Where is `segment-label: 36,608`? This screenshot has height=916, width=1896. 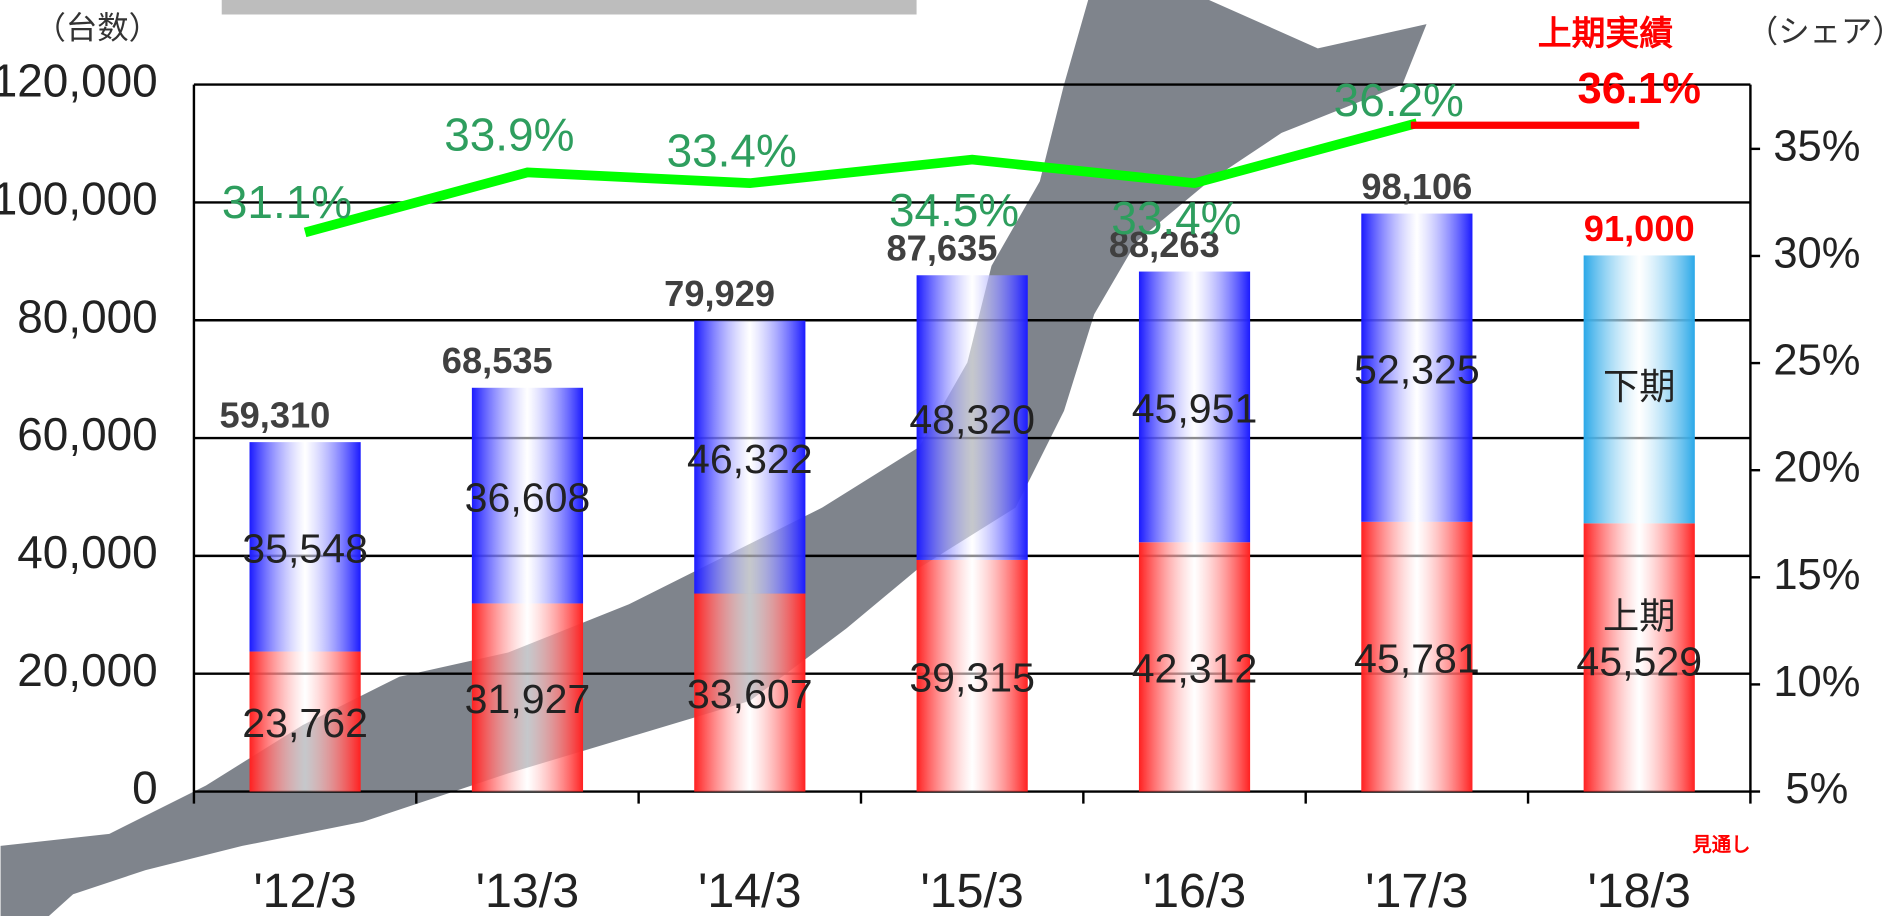 segment-label: 36,608 is located at coordinates (528, 497).